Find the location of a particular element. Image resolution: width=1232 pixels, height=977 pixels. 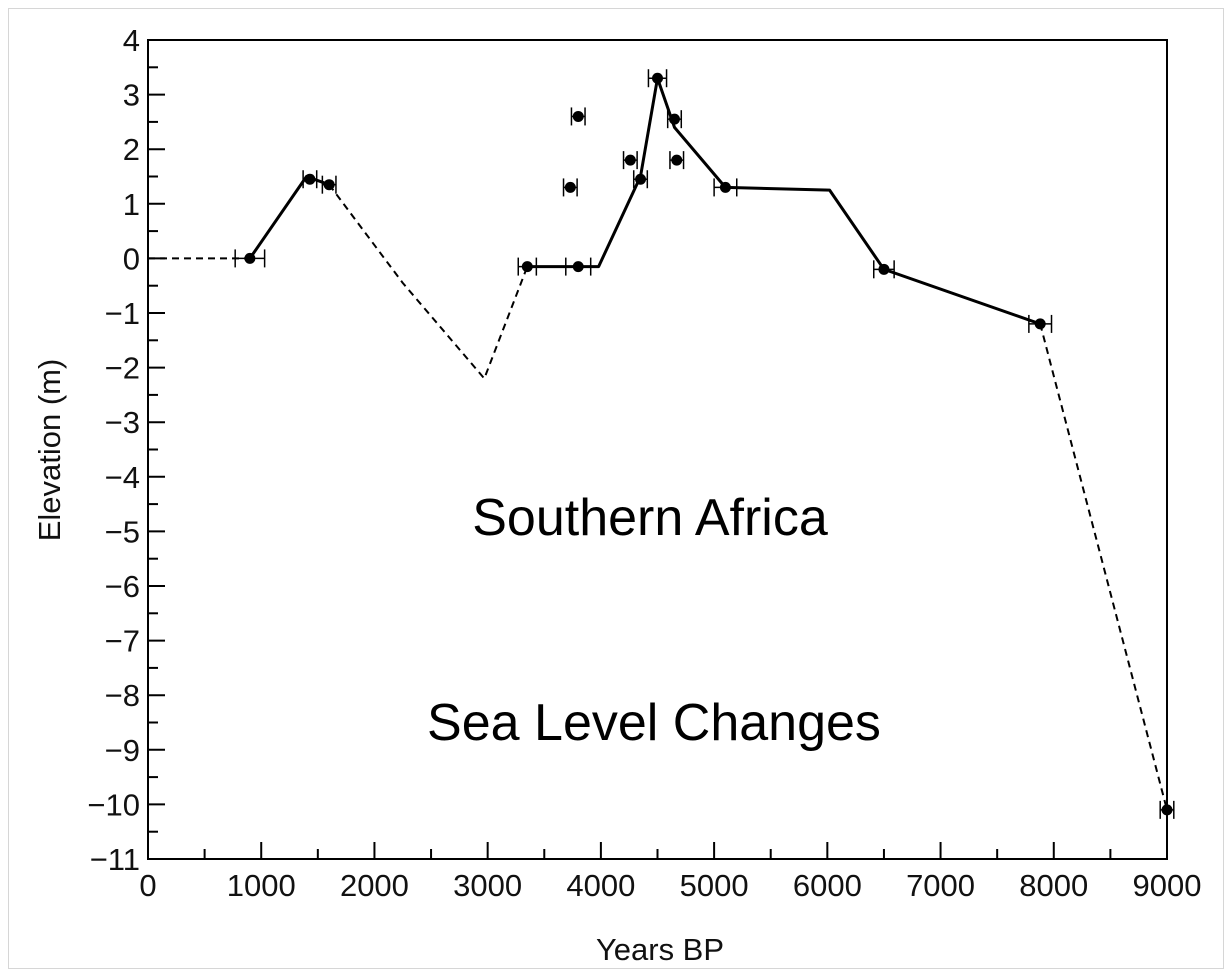

x-tick-label: 7000 is located at coordinates (940, 885).